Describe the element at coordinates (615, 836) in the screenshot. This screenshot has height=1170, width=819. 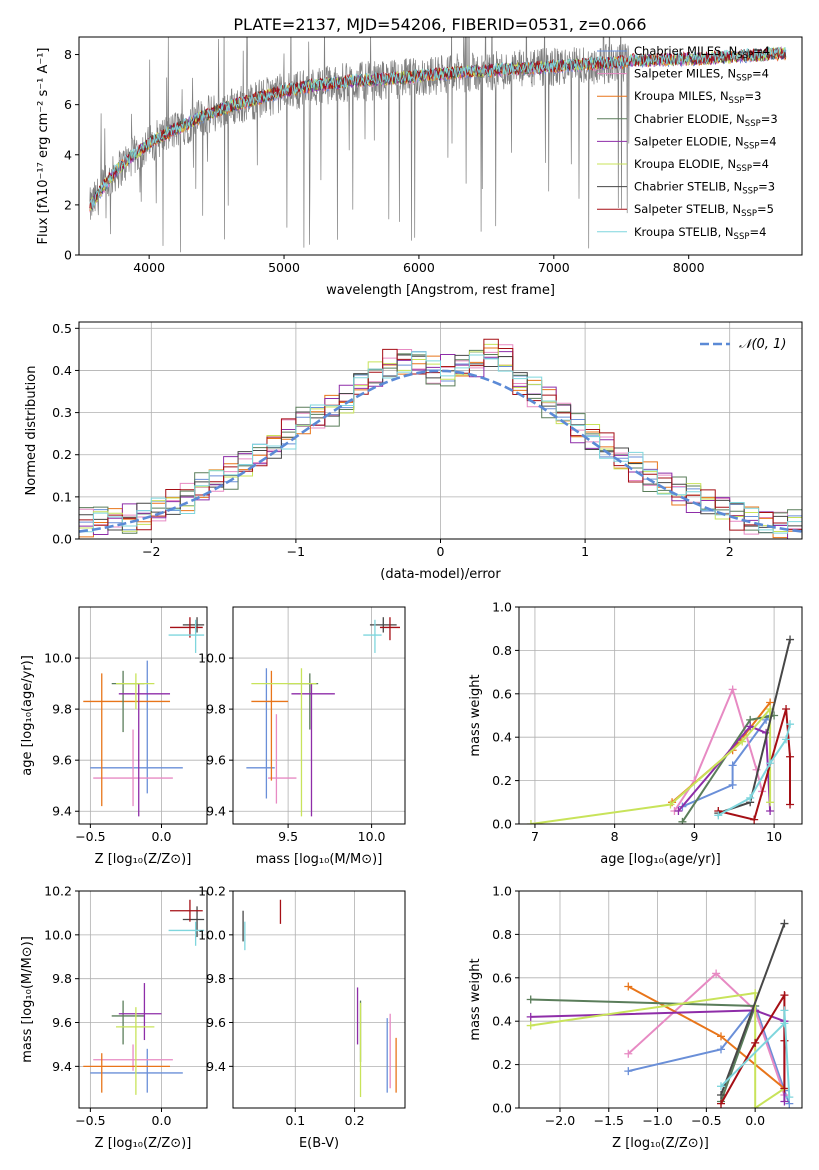
I see `x-tick-label: 8` at that location.